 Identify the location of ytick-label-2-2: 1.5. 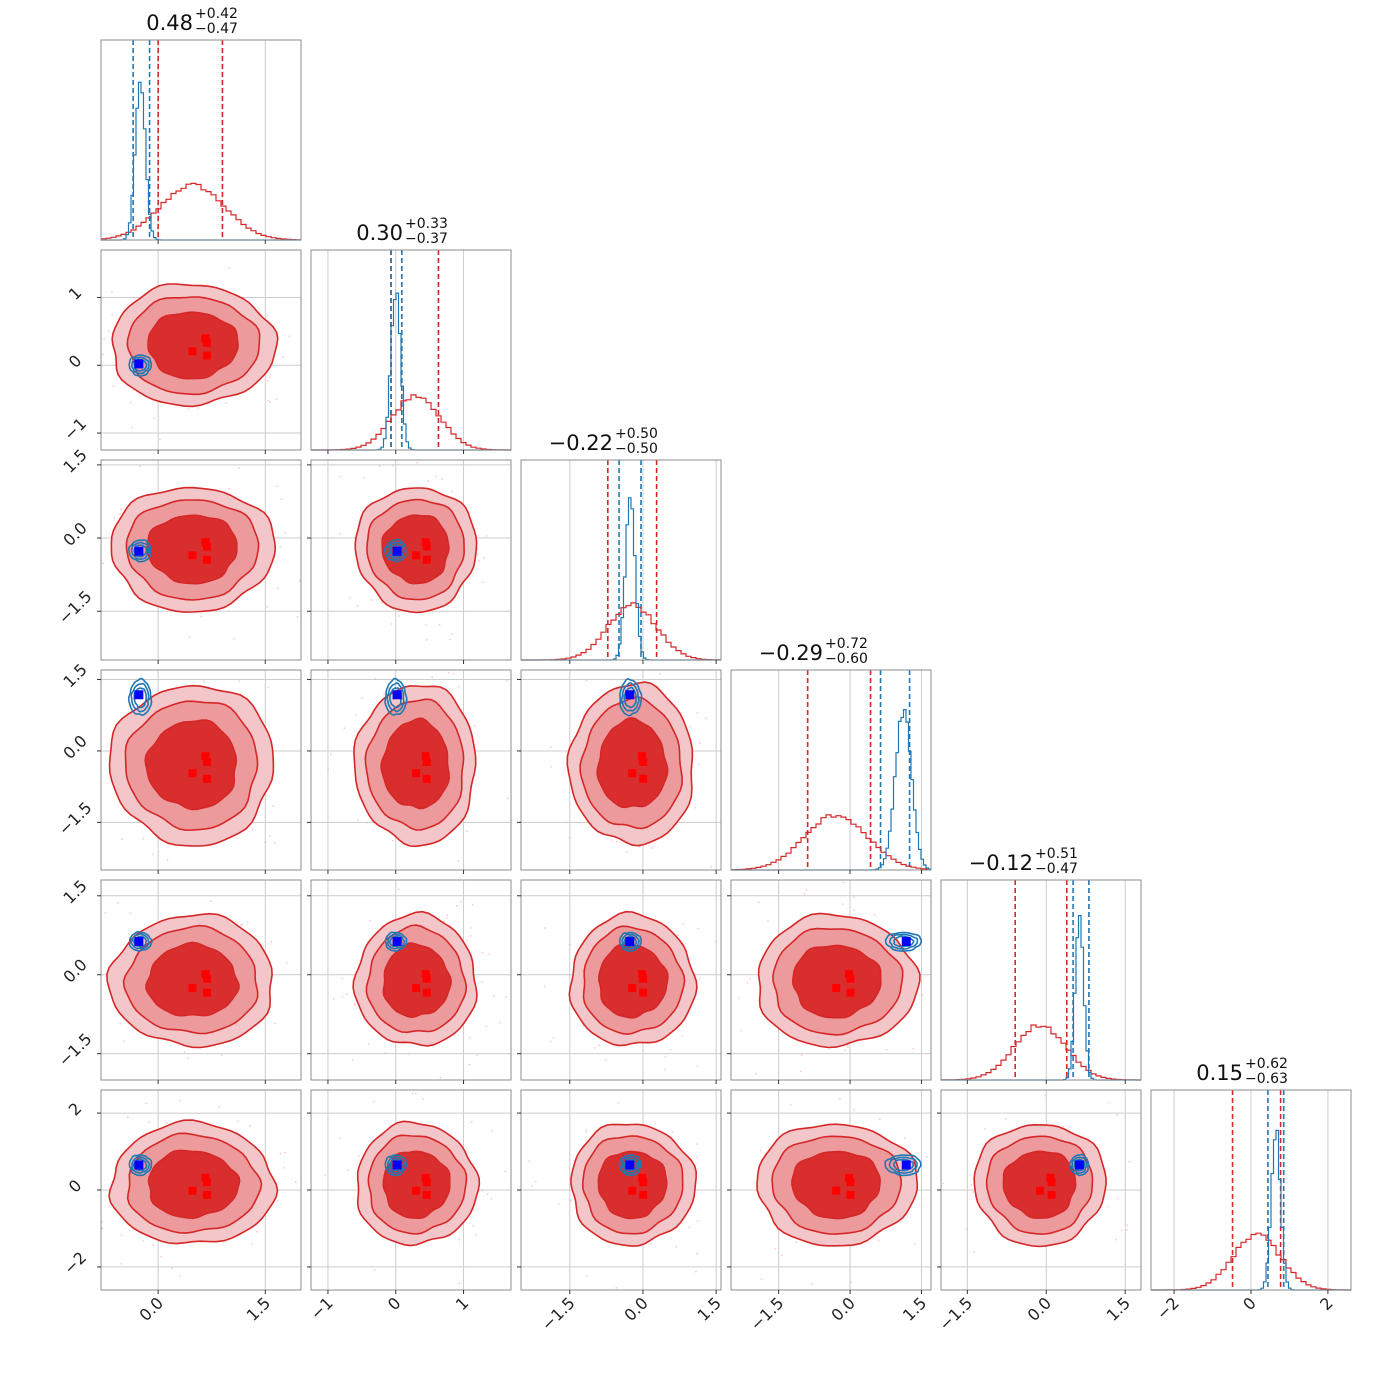
(74, 460).